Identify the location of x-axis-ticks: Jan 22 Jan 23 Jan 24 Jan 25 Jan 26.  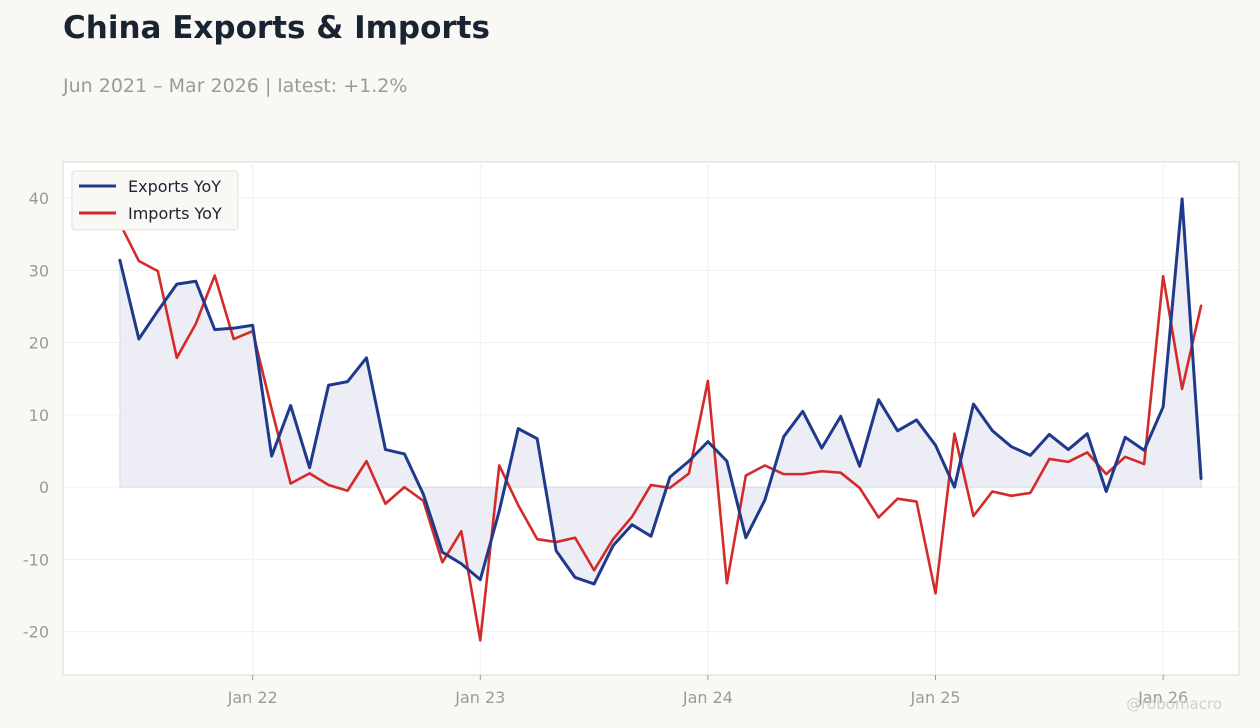
(707, 691).